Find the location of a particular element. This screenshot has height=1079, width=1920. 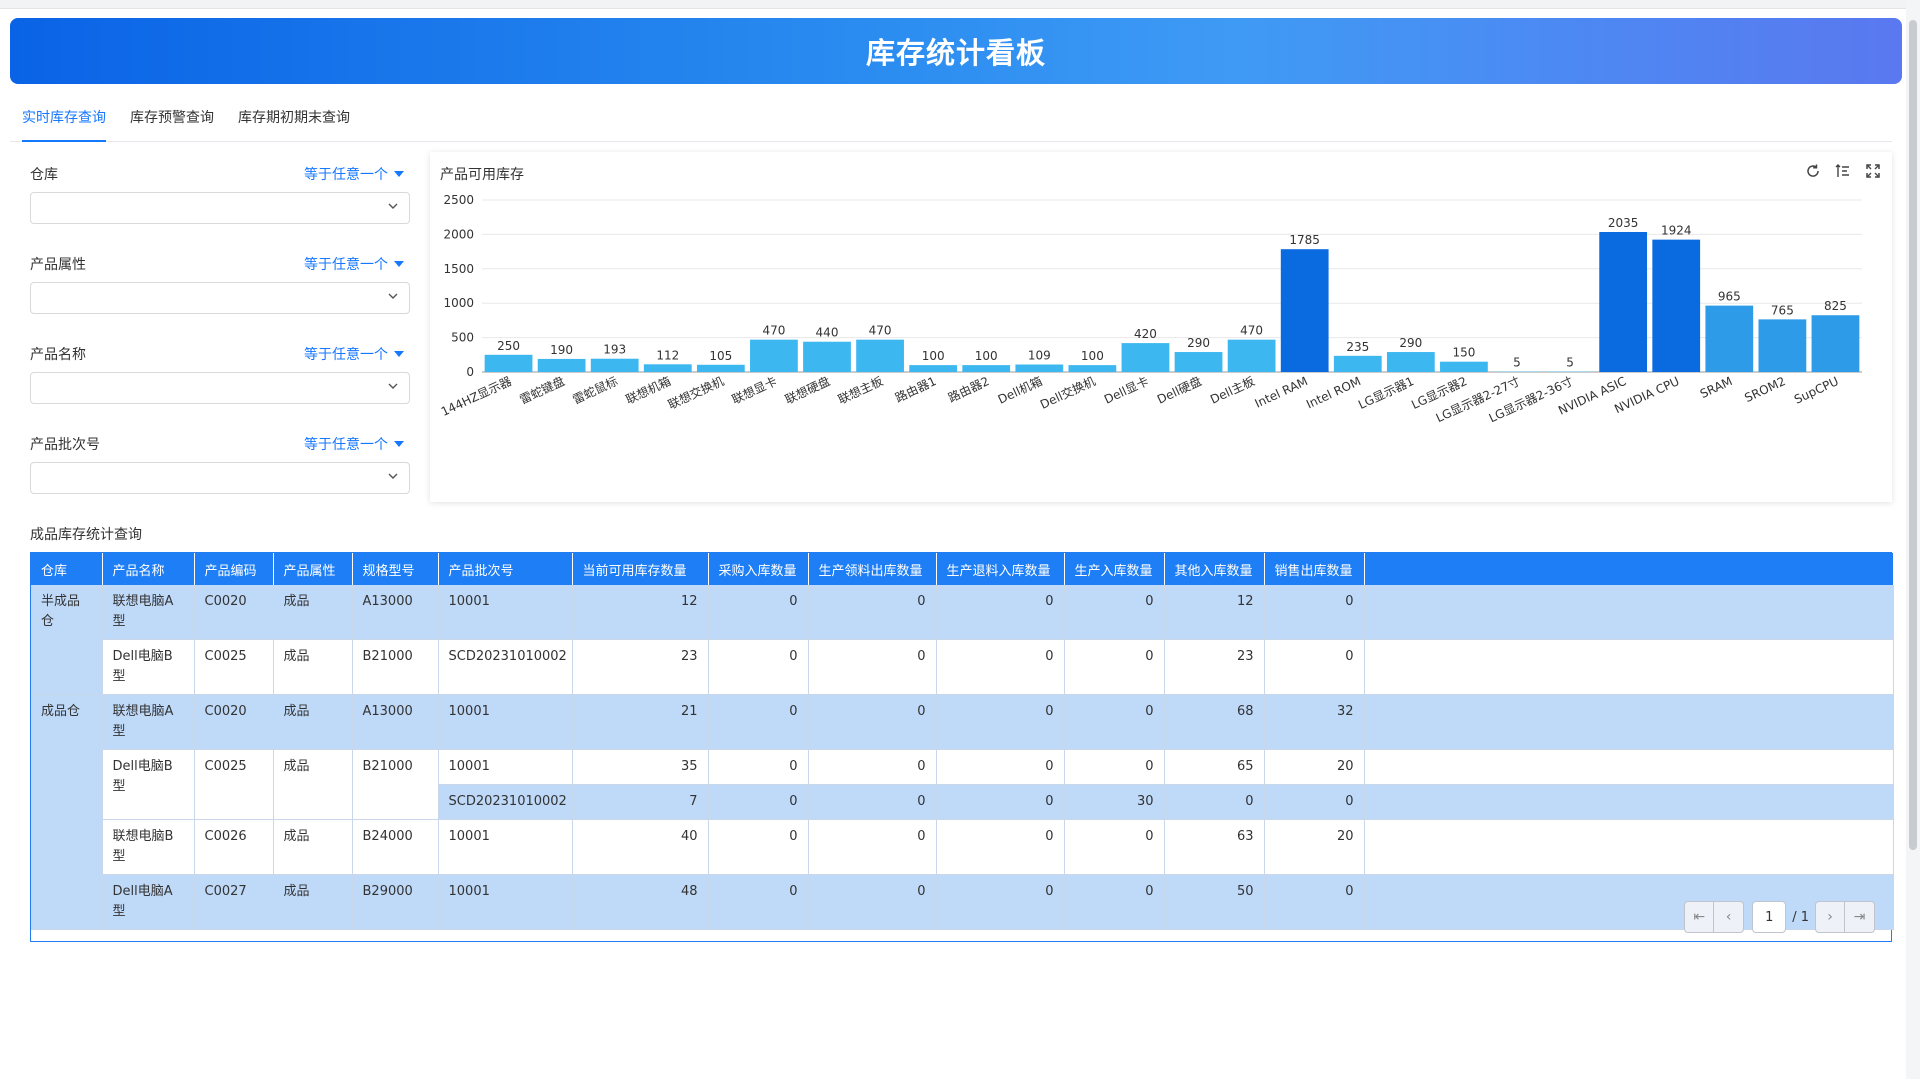

x-tick-label: Intel RAM is located at coordinates (1281, 392).